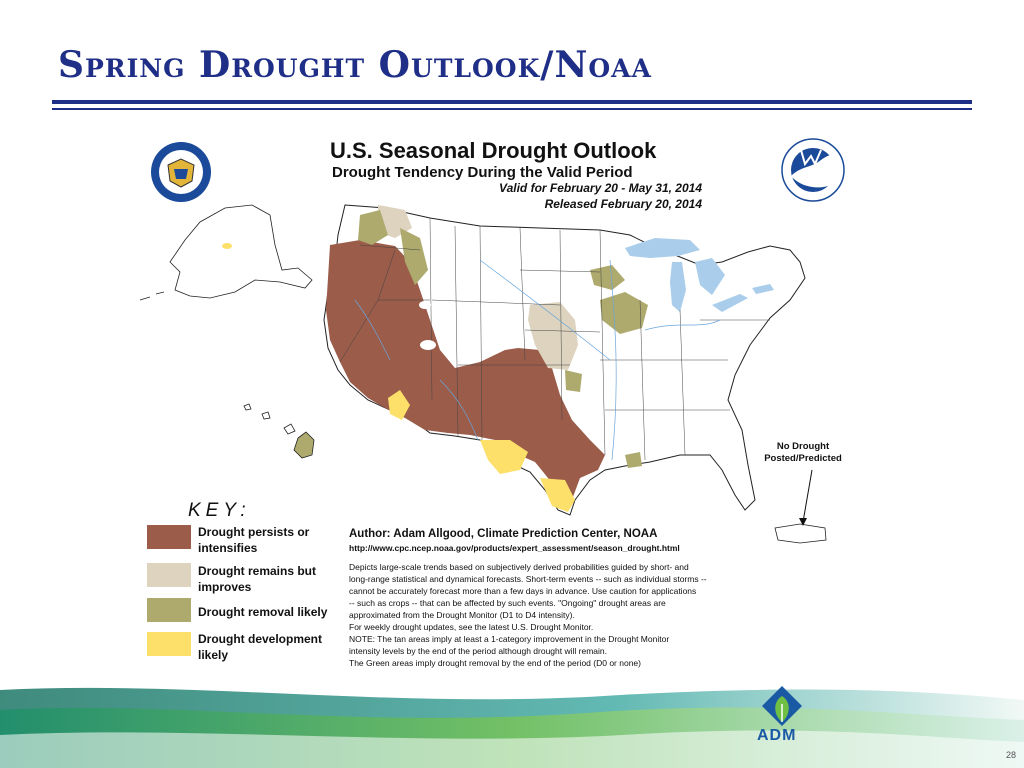  What do you see at coordinates (803, 452) in the screenshot?
I see `no-drought-label: No Drought Posted/Predicted` at bounding box center [803, 452].